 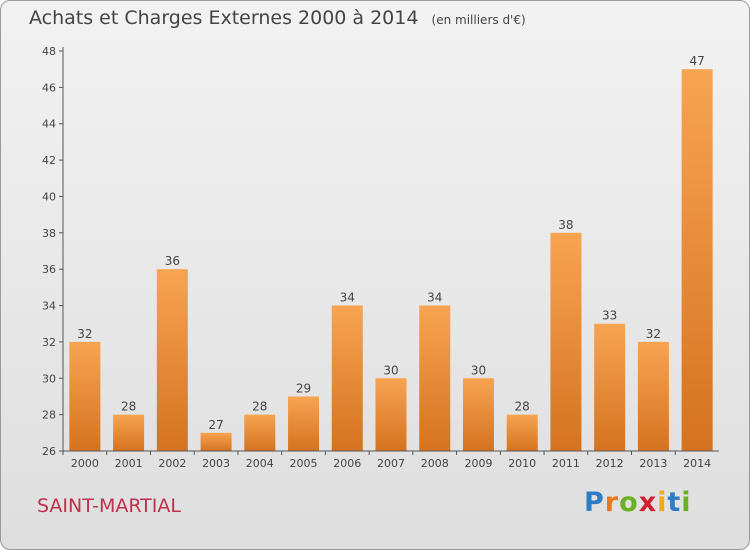 What do you see at coordinates (347, 463) in the screenshot?
I see `x-tick-label: 2006` at bounding box center [347, 463].